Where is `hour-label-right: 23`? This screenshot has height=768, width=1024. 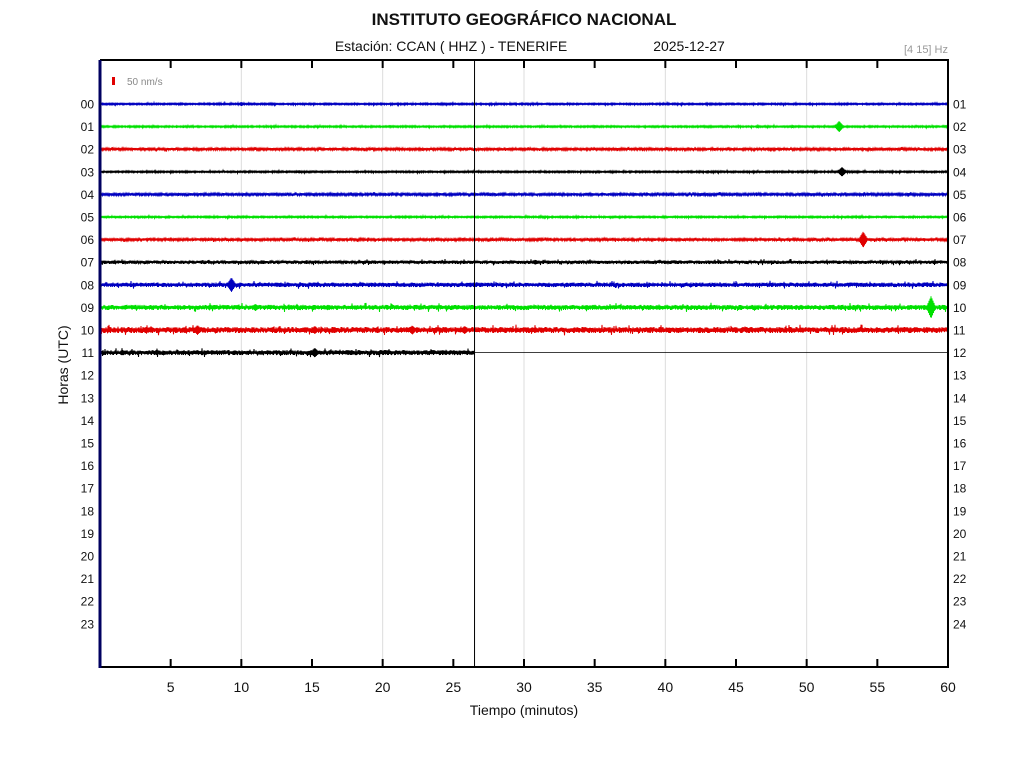
hour-label-right: 23 is located at coordinates (960, 602).